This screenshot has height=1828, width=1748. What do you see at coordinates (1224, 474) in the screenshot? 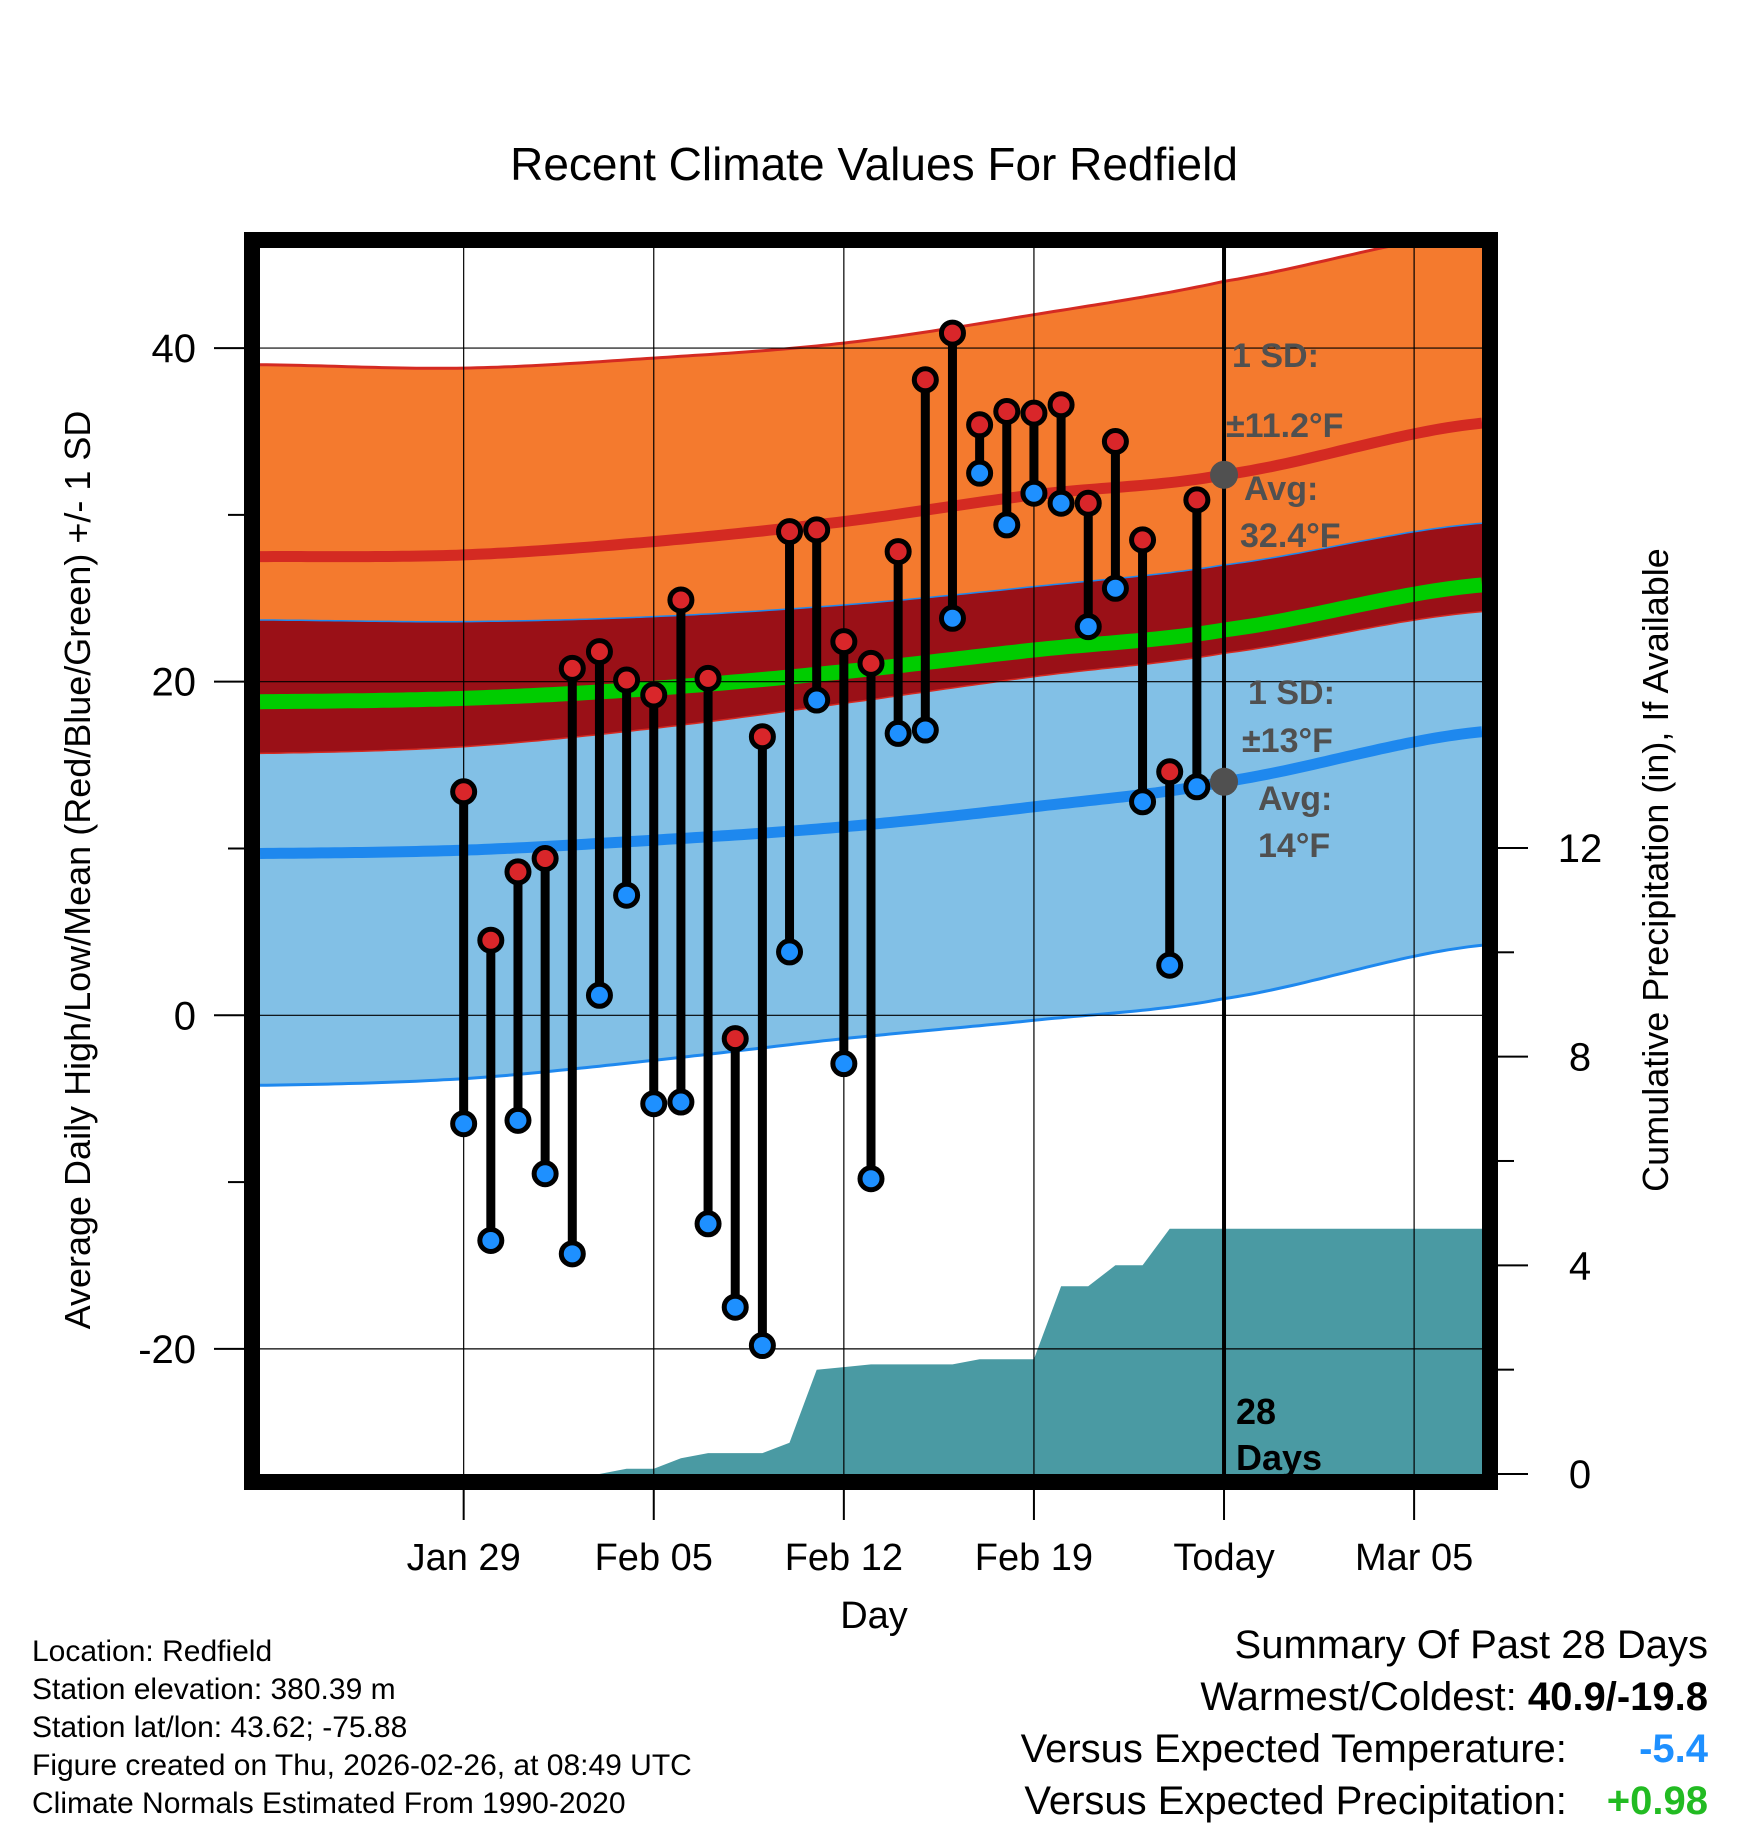
I see `today-high-avg-marker` at bounding box center [1224, 474].